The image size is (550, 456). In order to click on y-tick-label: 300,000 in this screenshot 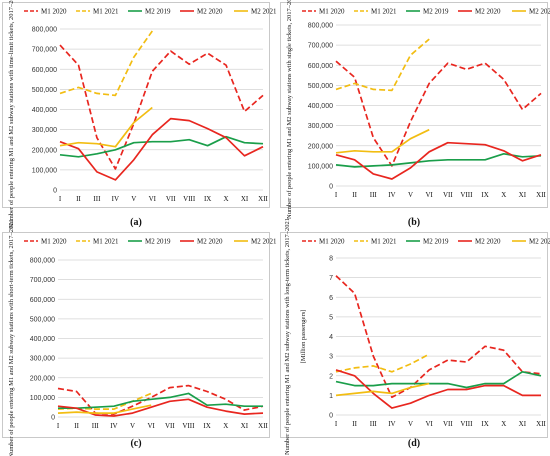, I will do `click(320, 126)`.